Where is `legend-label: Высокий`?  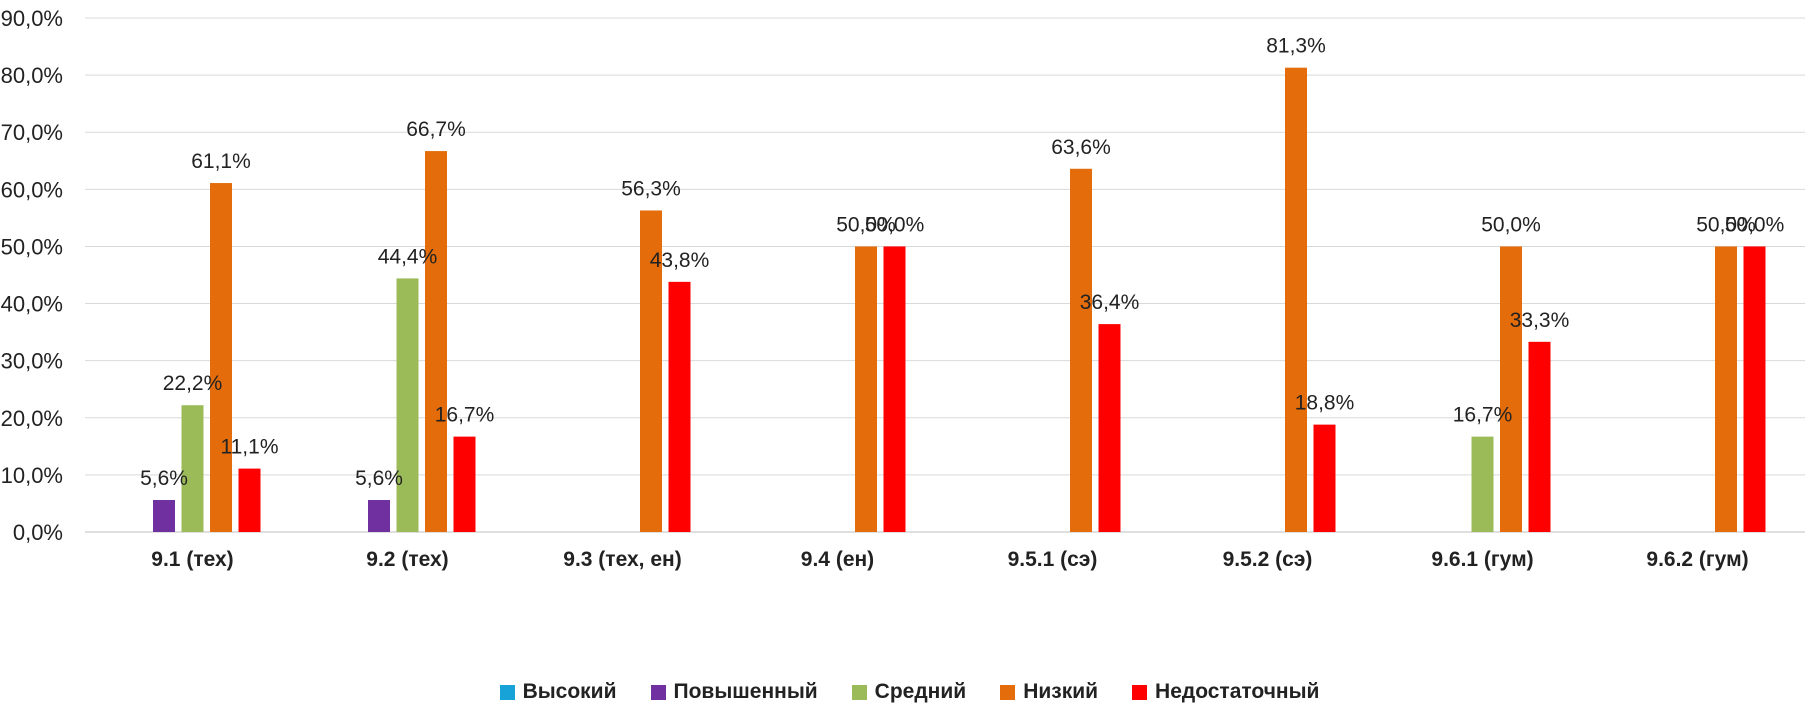
legend-label: Высокий is located at coordinates (569, 691).